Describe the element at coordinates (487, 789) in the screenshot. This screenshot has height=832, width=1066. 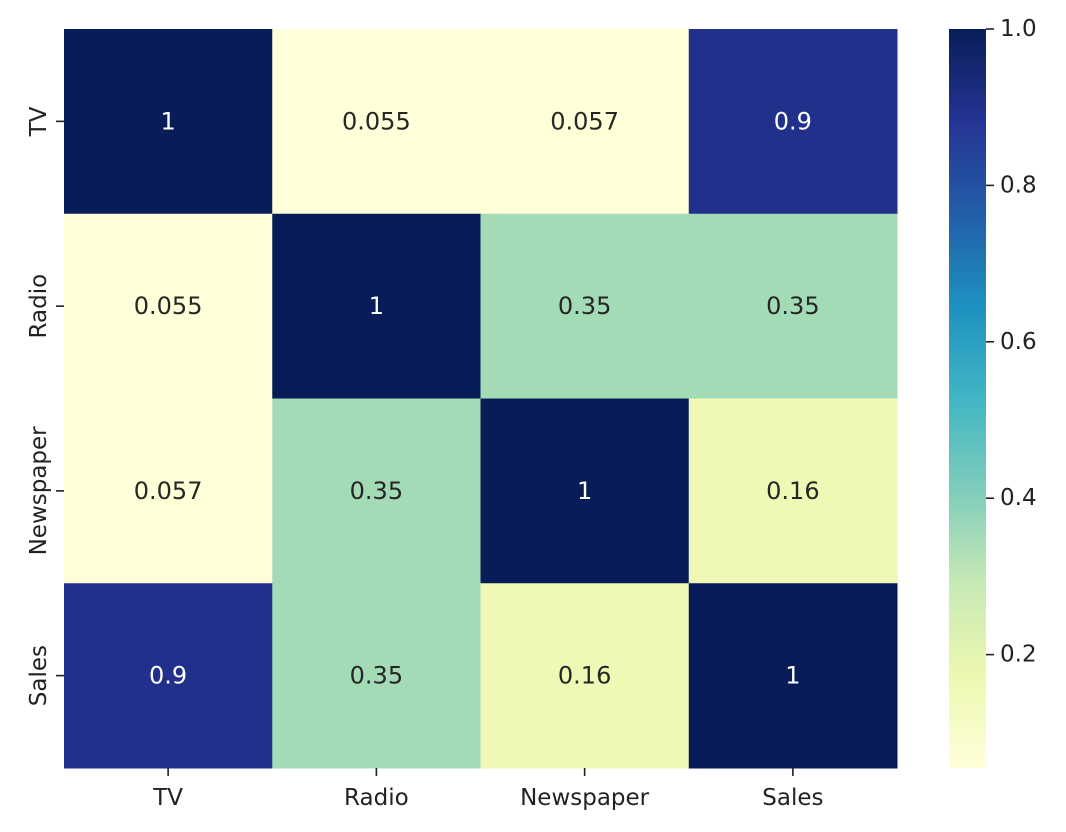
I see `x-axis: TV Radio Newspaper Sales` at that location.